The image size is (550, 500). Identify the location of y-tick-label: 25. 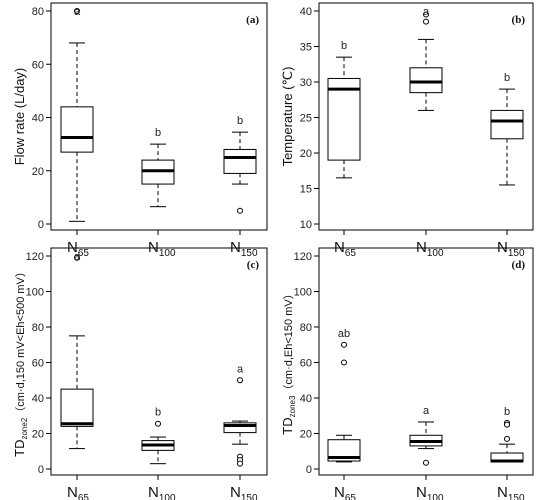
(306, 119).